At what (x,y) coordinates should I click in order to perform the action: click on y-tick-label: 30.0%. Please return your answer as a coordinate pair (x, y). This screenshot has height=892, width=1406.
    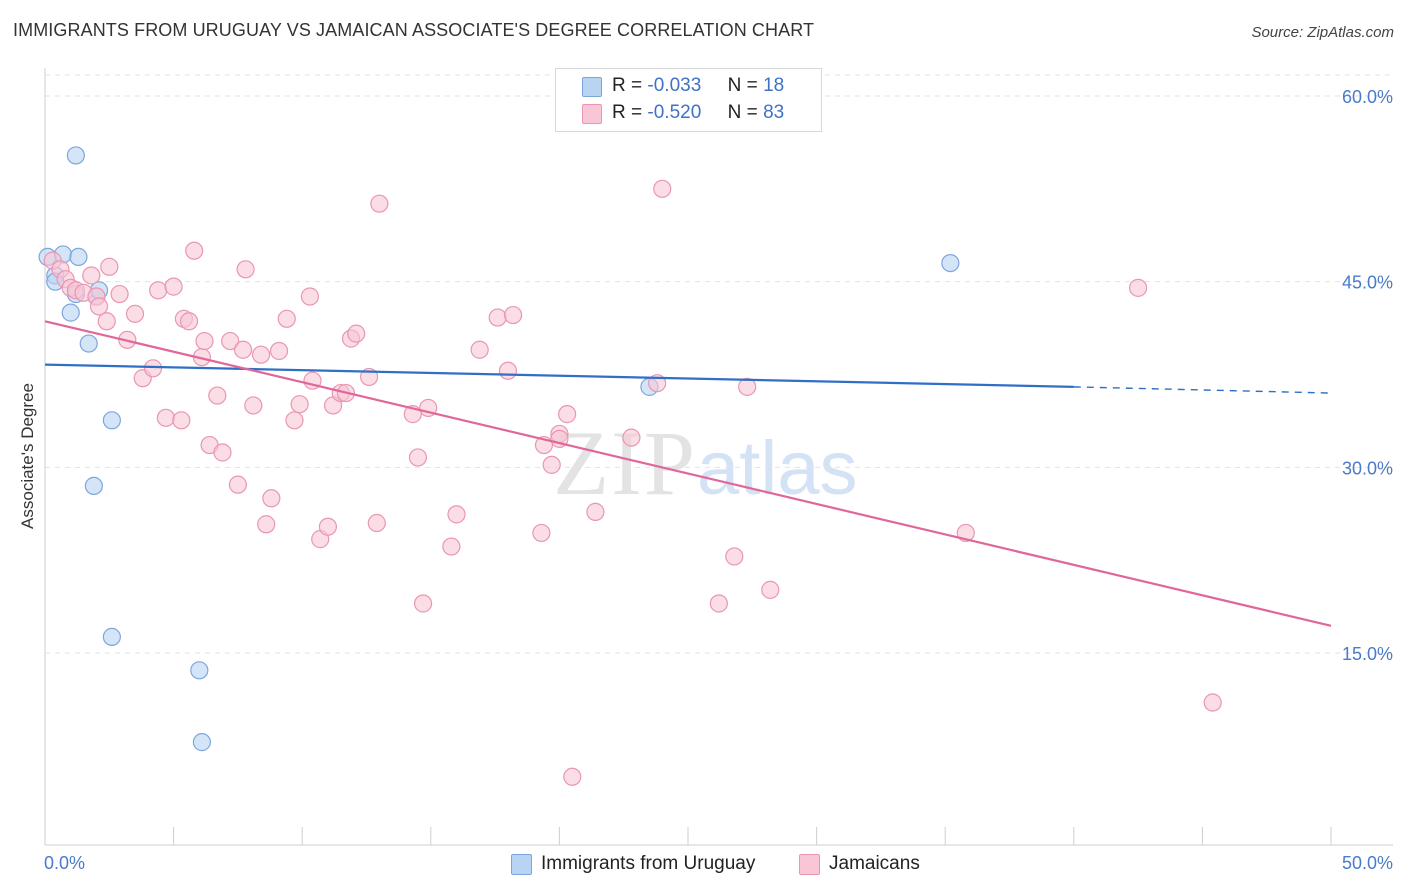
    Looking at the image, I should click on (1367, 468).